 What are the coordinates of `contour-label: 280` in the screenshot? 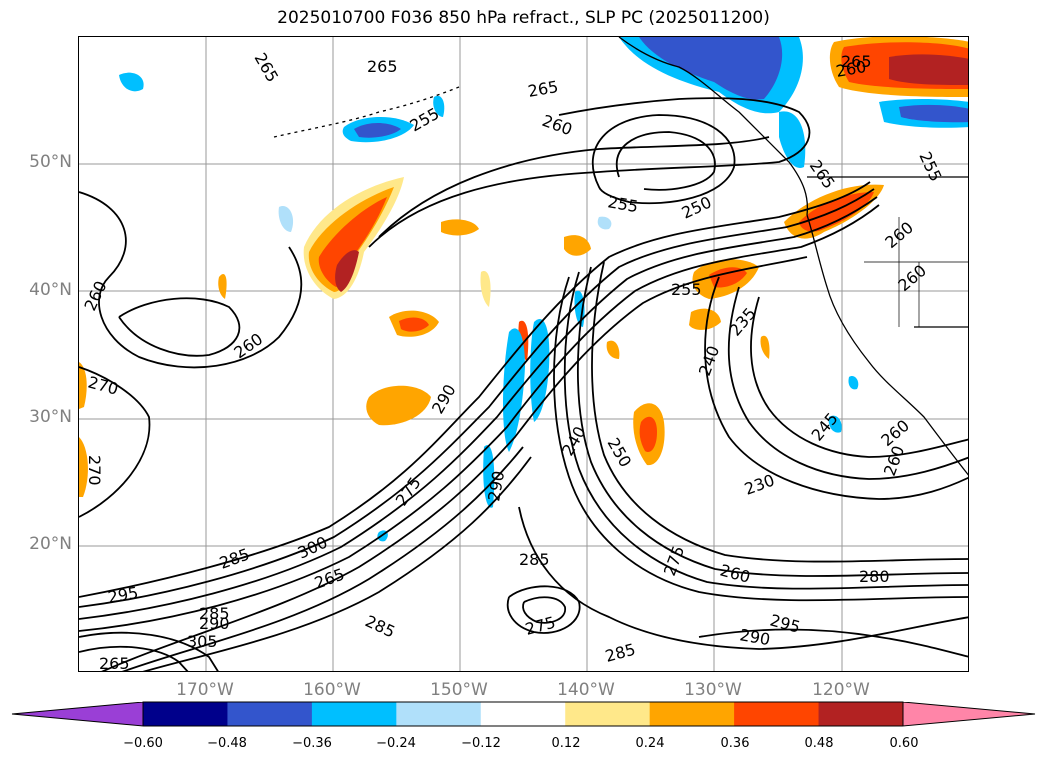 It's located at (874, 576).